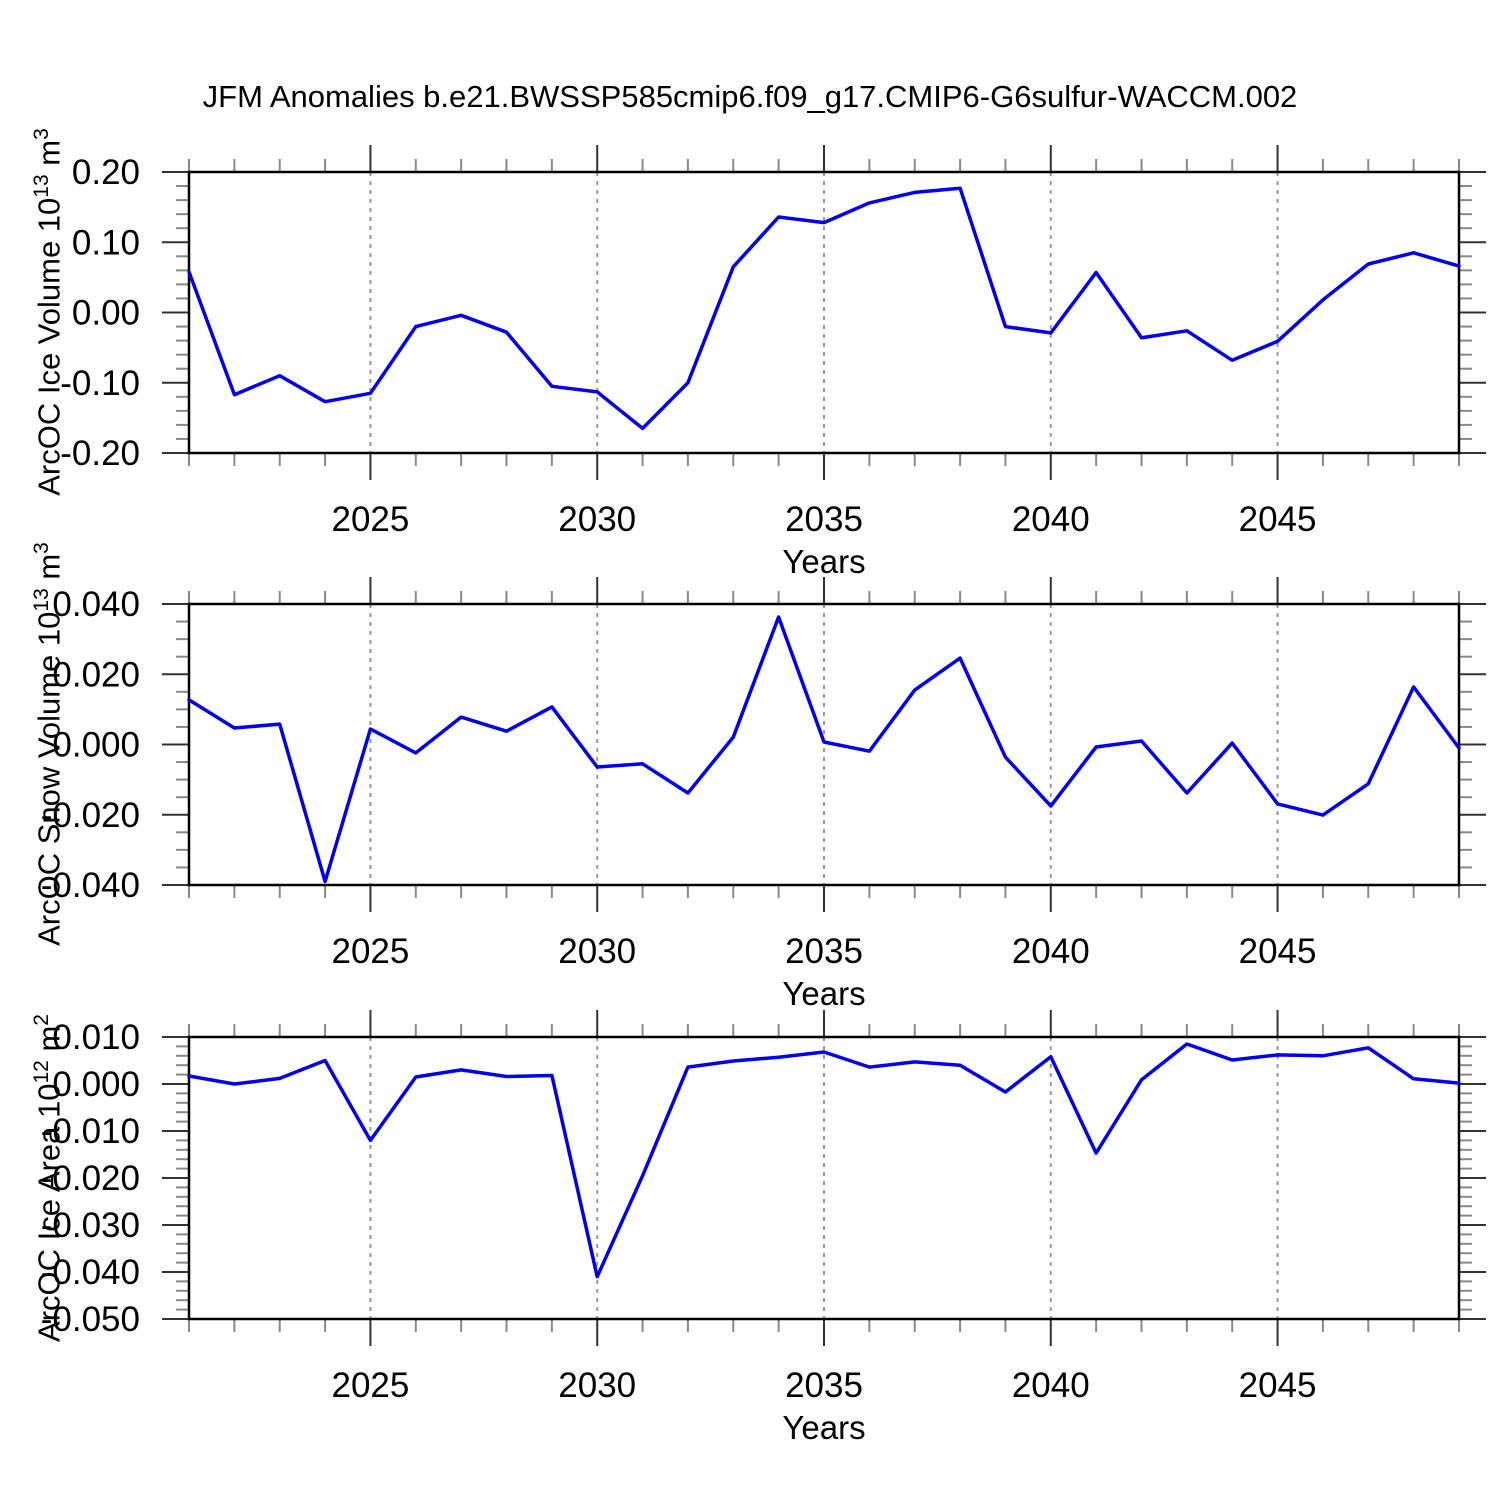 The width and height of the screenshot is (1500, 1500). I want to click on ice-volume-ytick-label: 0.20, so click(106, 172).